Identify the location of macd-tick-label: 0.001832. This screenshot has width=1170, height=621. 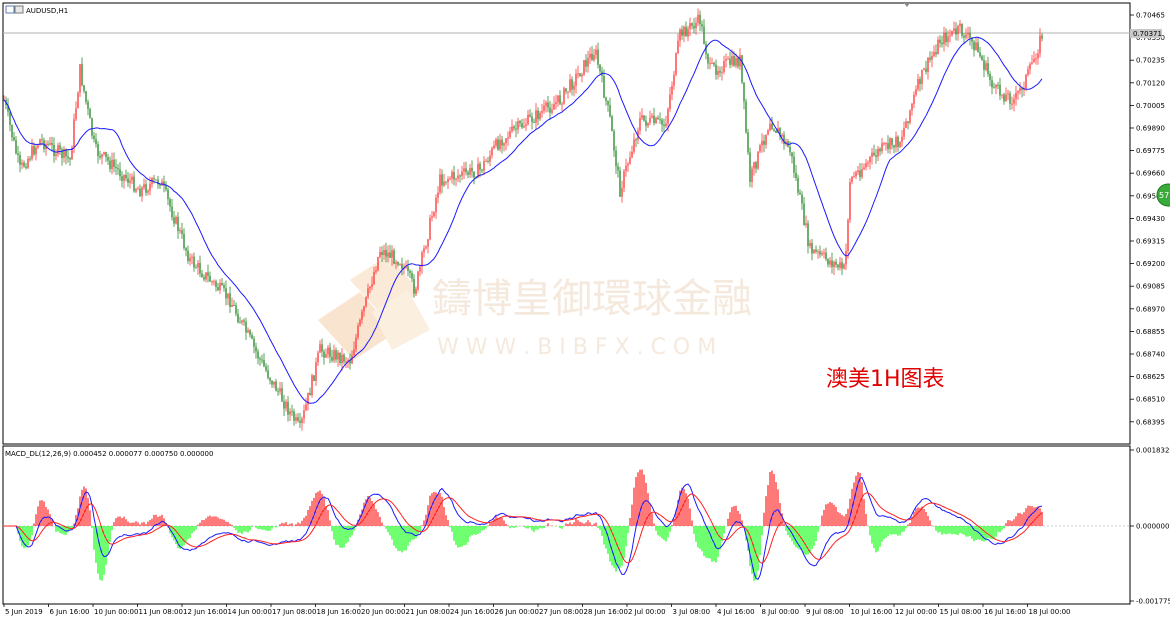
(1152, 451).